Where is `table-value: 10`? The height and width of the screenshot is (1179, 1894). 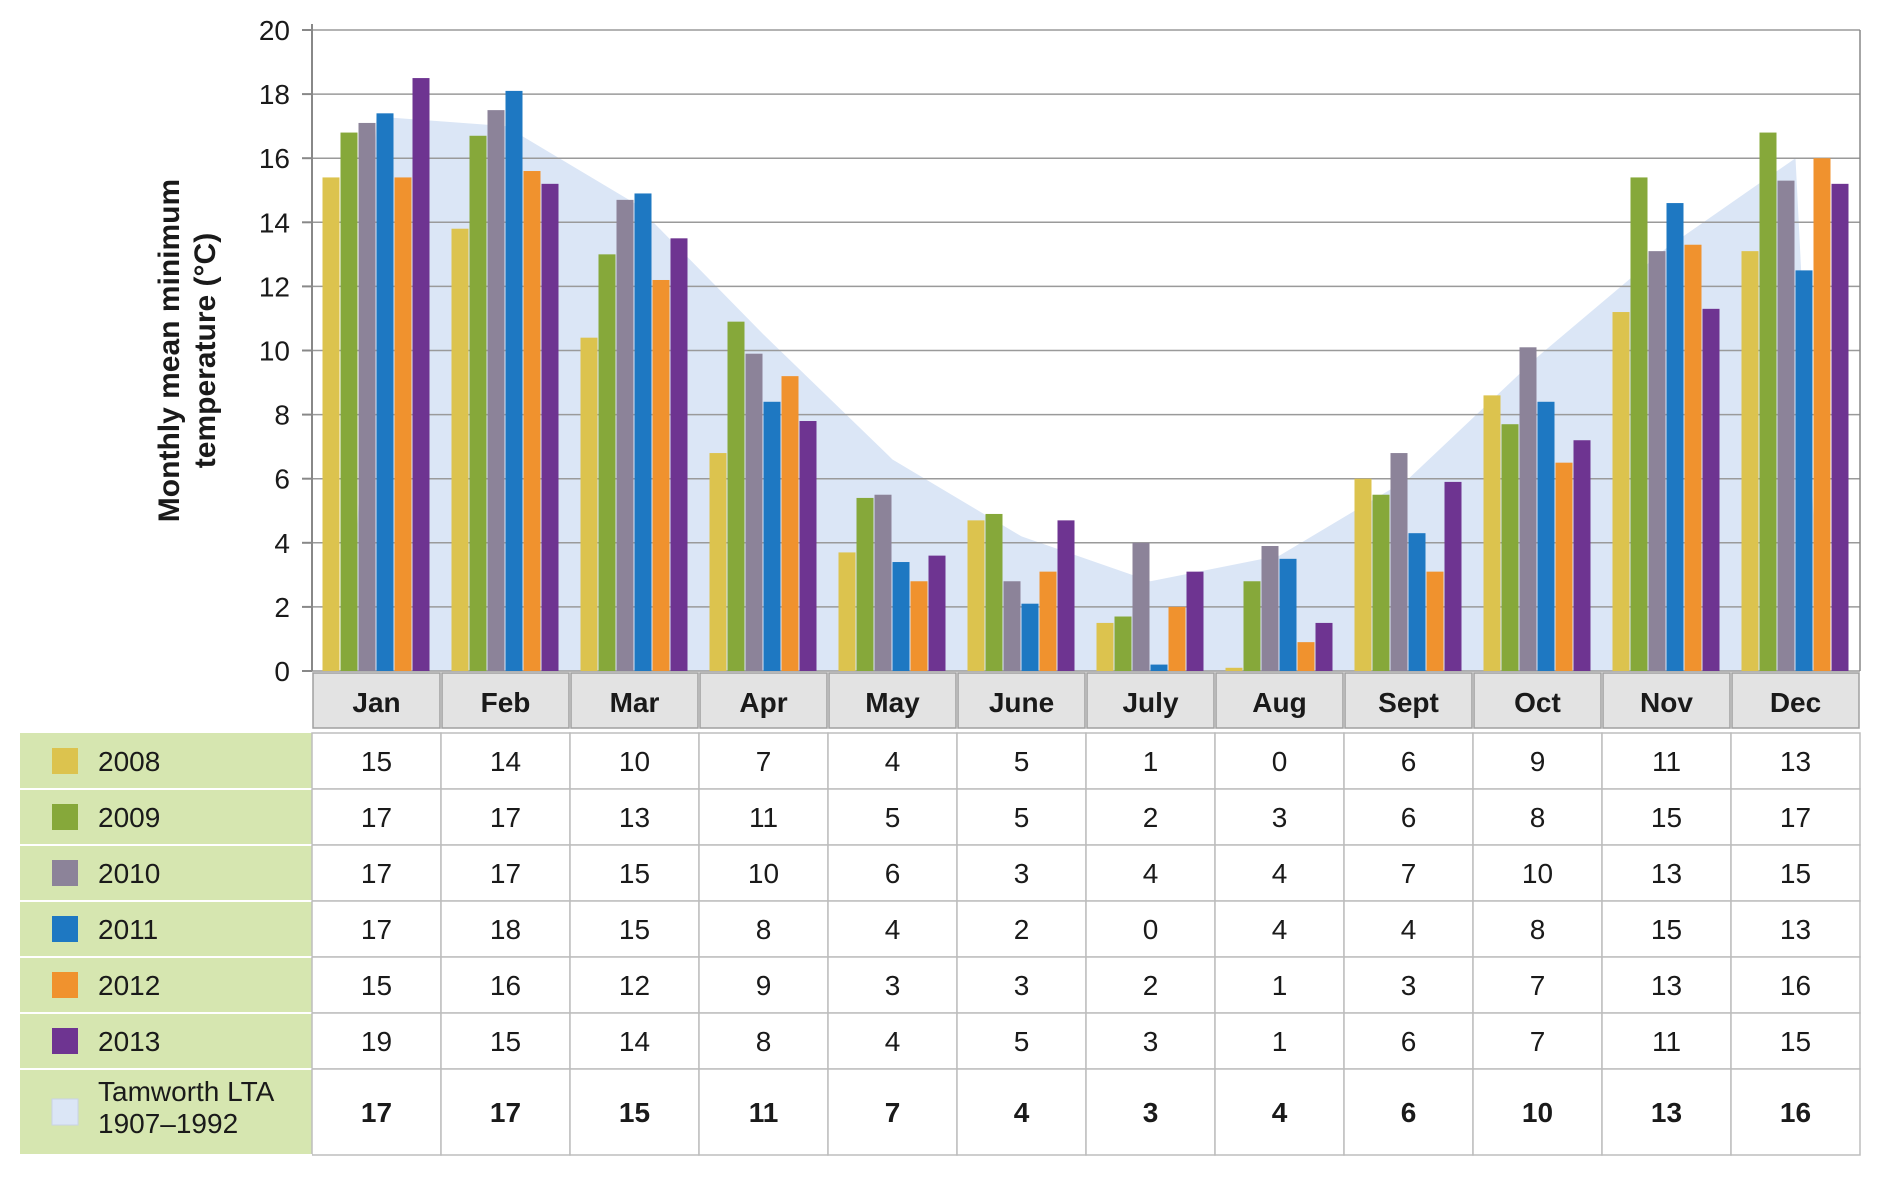 table-value: 10 is located at coordinates (634, 761).